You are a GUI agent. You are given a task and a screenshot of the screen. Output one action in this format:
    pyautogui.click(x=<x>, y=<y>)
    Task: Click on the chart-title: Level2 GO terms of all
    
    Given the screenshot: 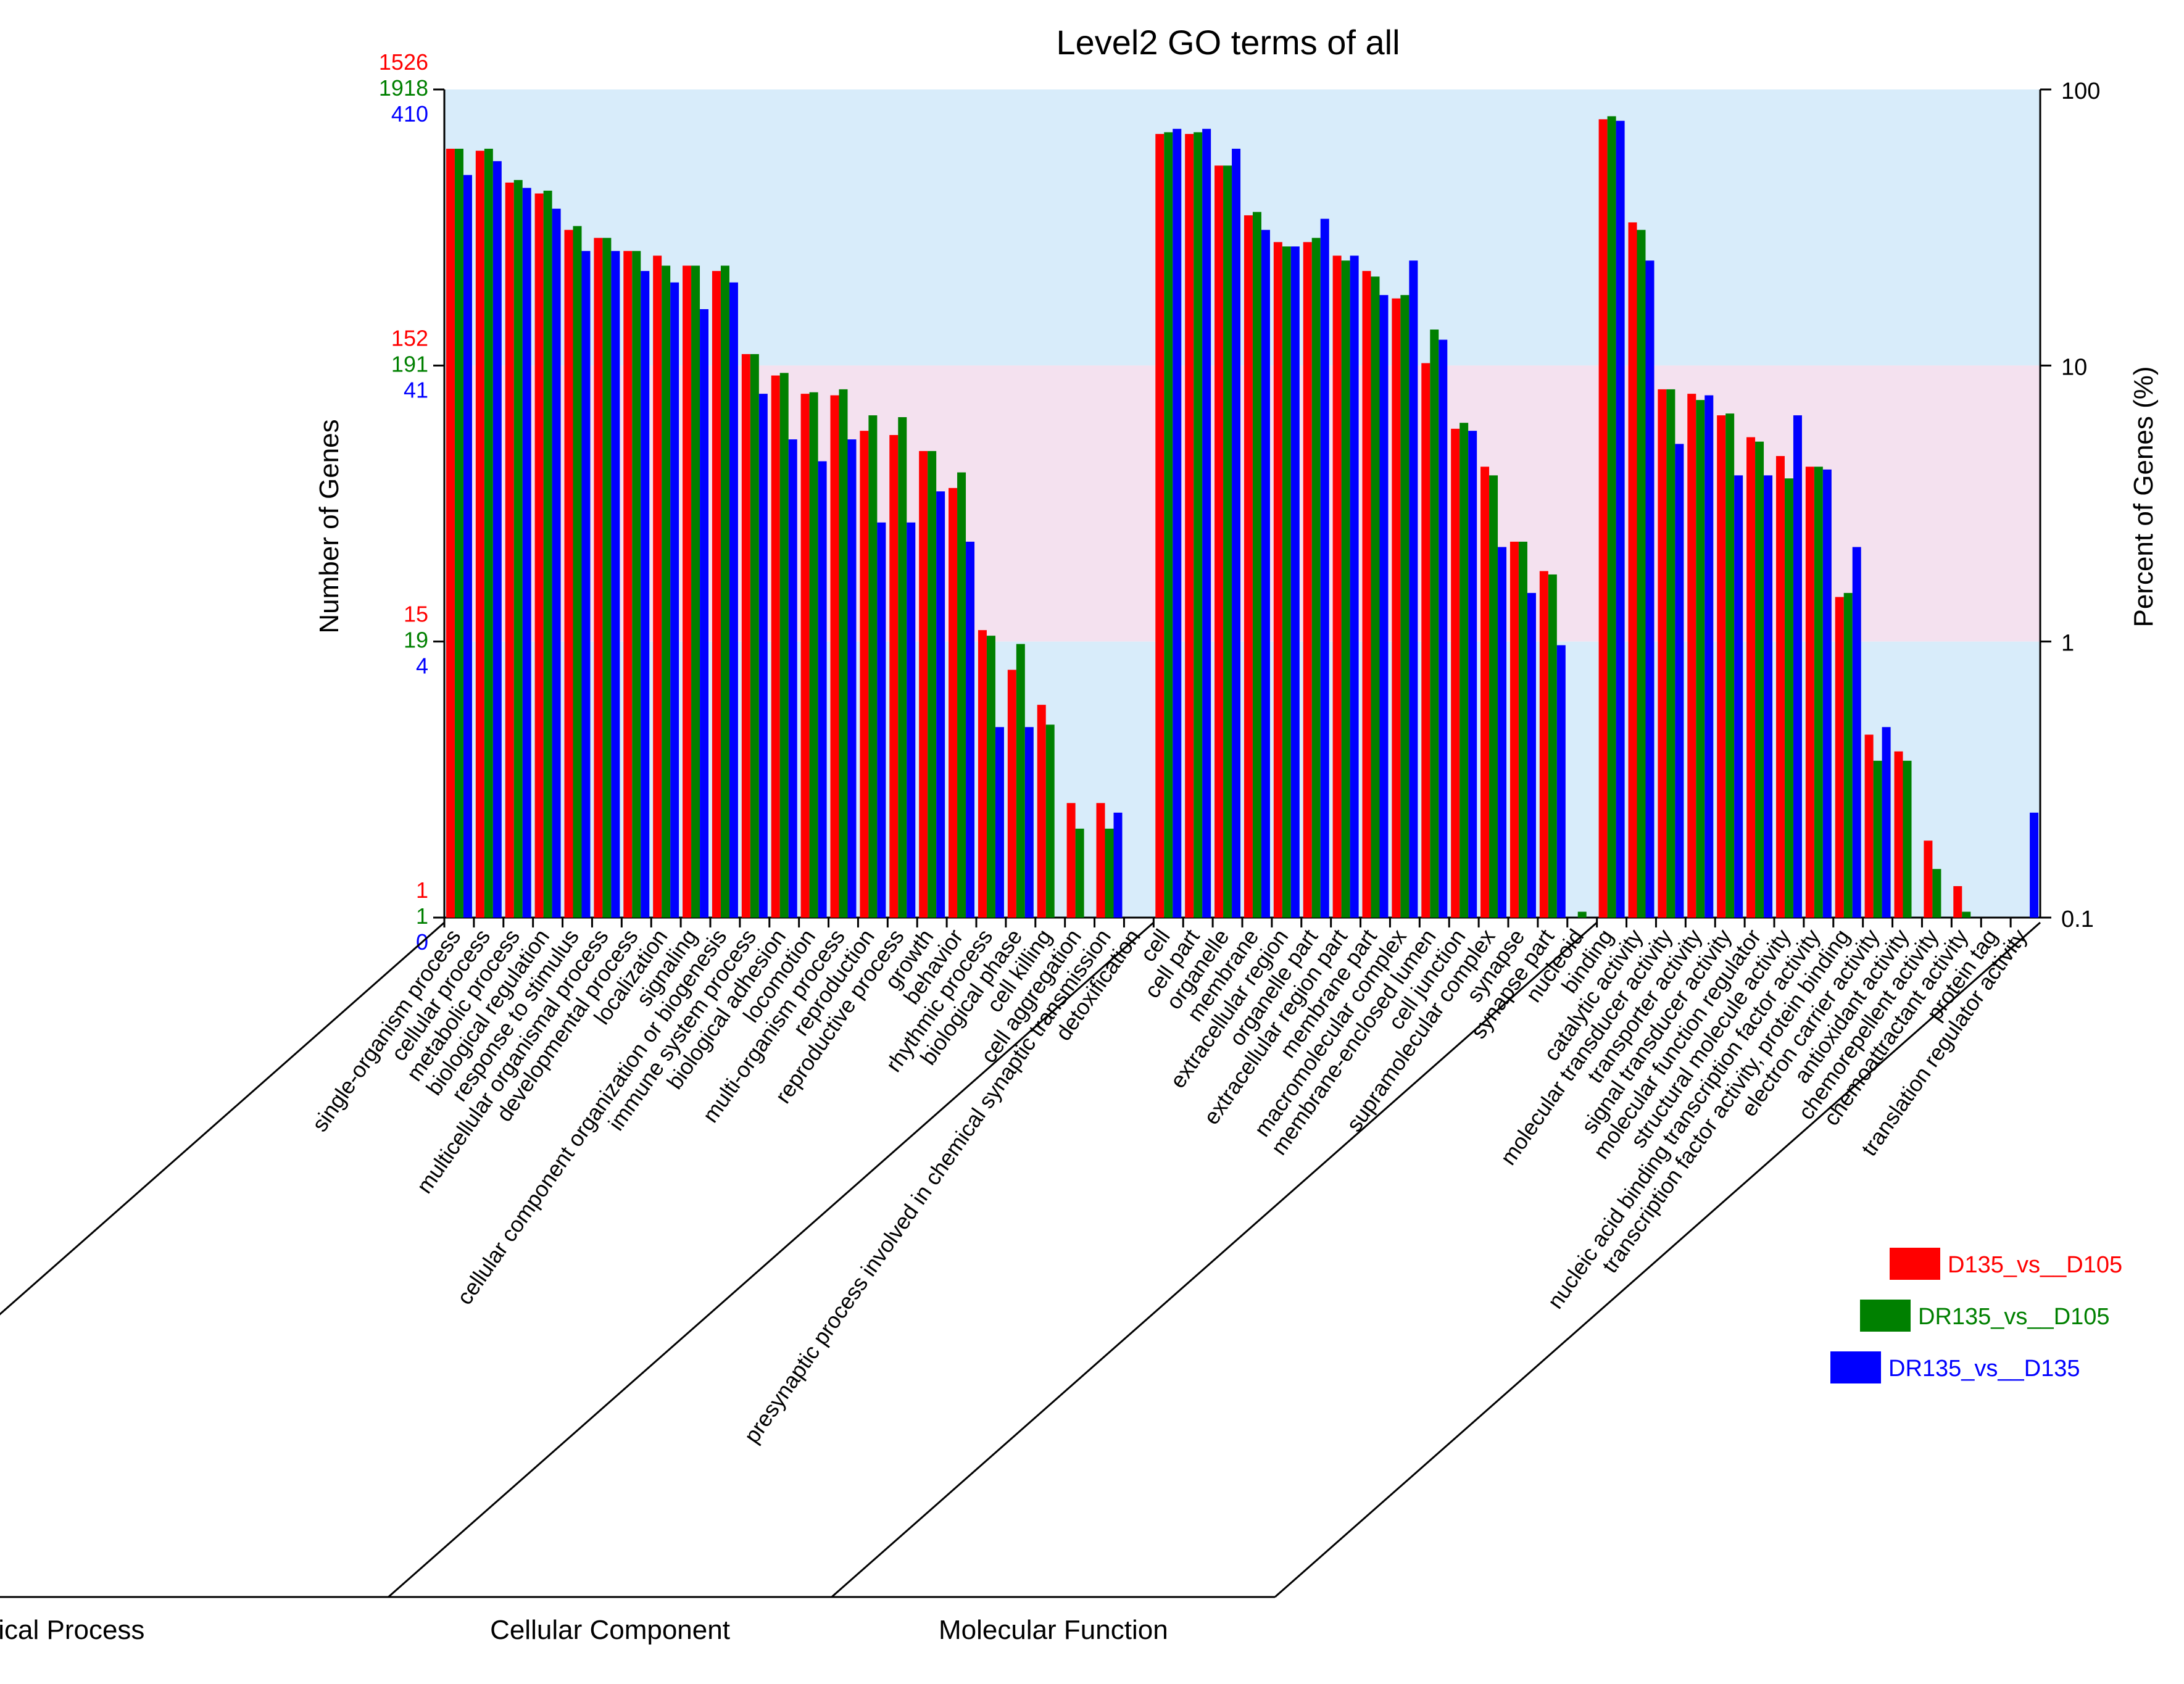 What is the action you would take?
    pyautogui.click(x=1228, y=42)
    